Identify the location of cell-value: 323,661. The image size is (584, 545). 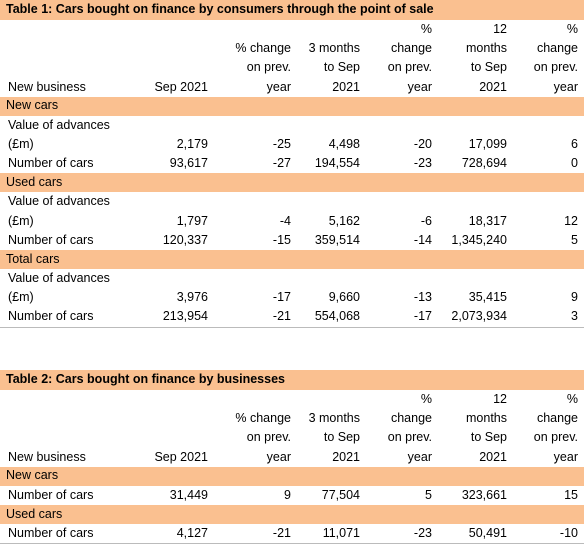
(484, 494).